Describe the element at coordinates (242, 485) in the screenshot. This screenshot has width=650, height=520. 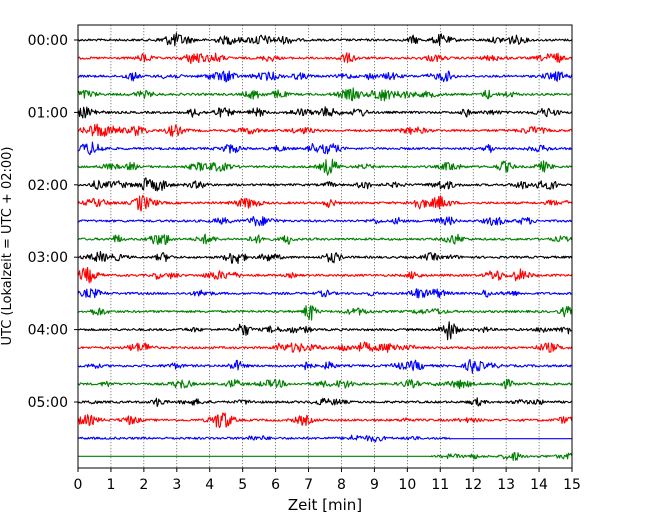
I see `x-tick-label-5: 5` at that location.